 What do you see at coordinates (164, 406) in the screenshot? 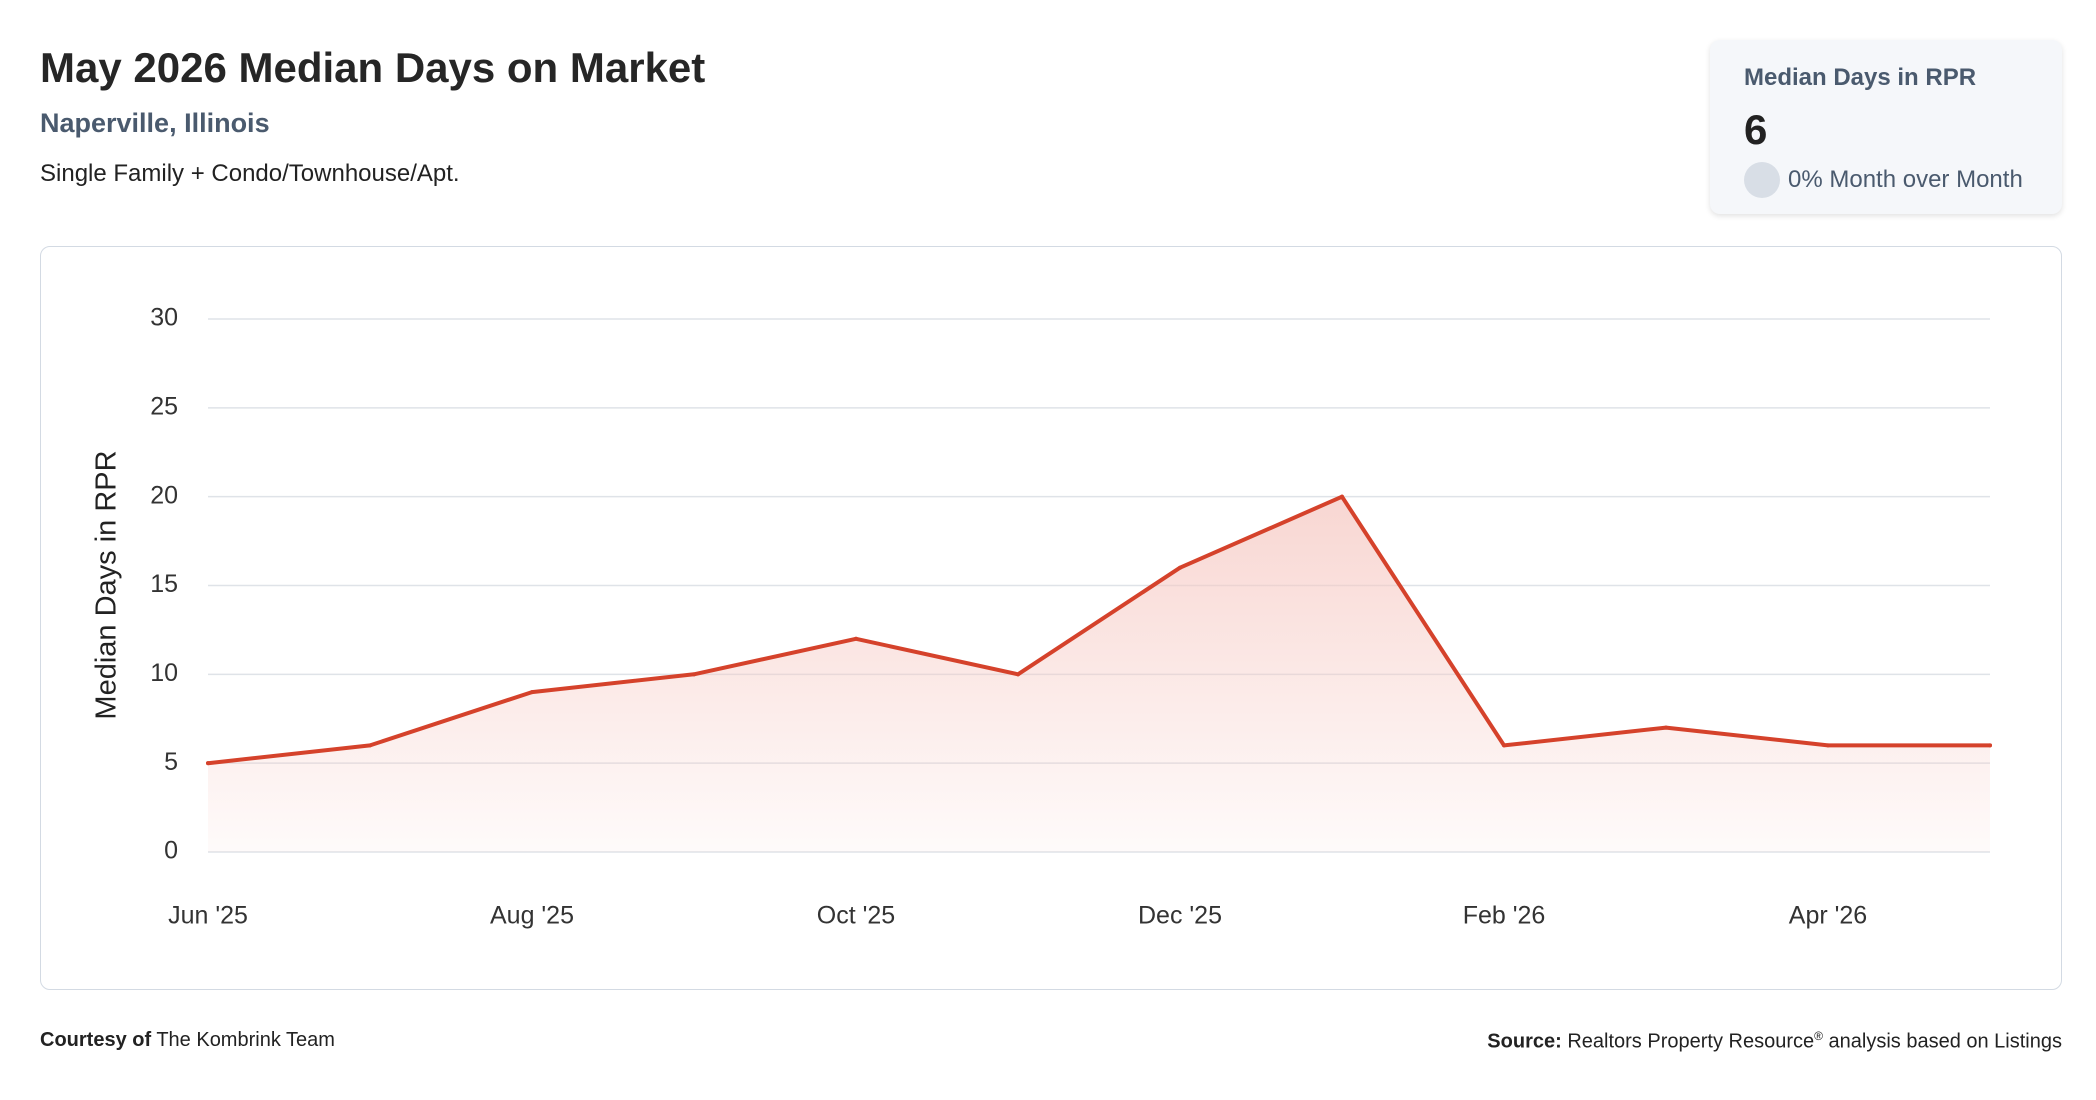
I see `y-tick-label: 25` at bounding box center [164, 406].